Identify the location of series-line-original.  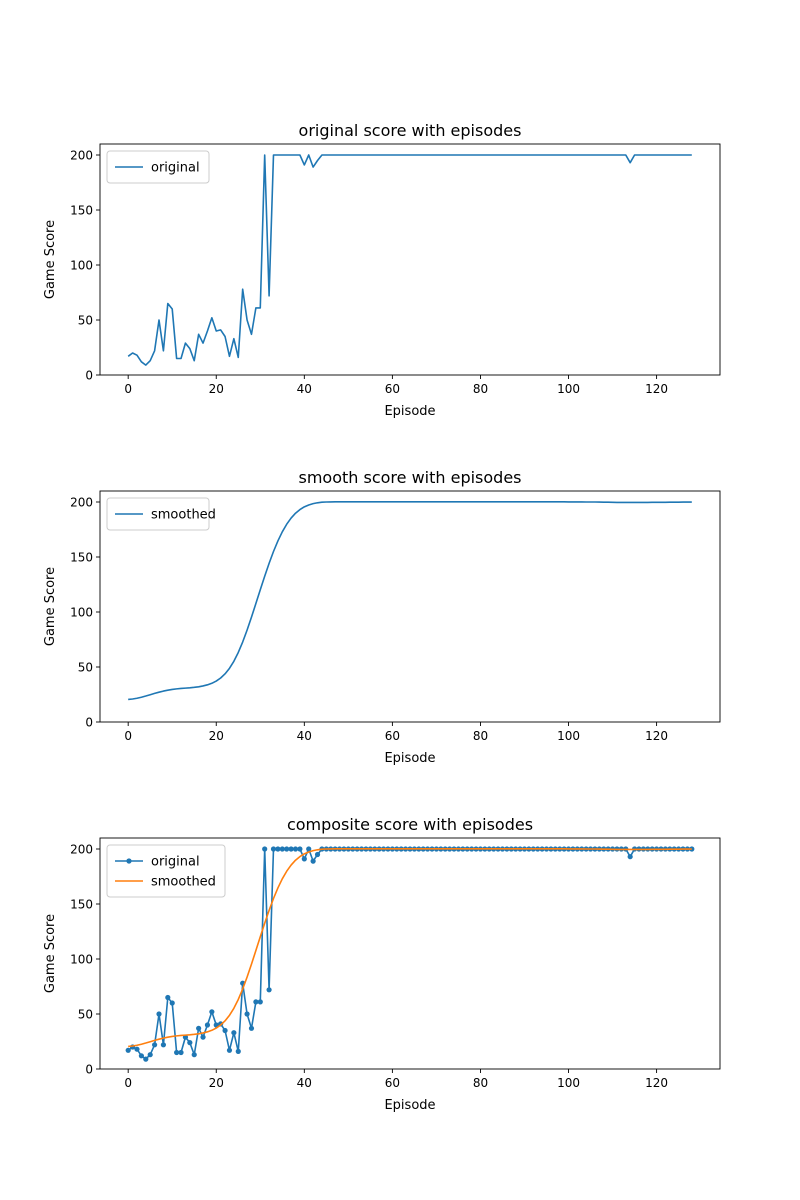
(409, 260).